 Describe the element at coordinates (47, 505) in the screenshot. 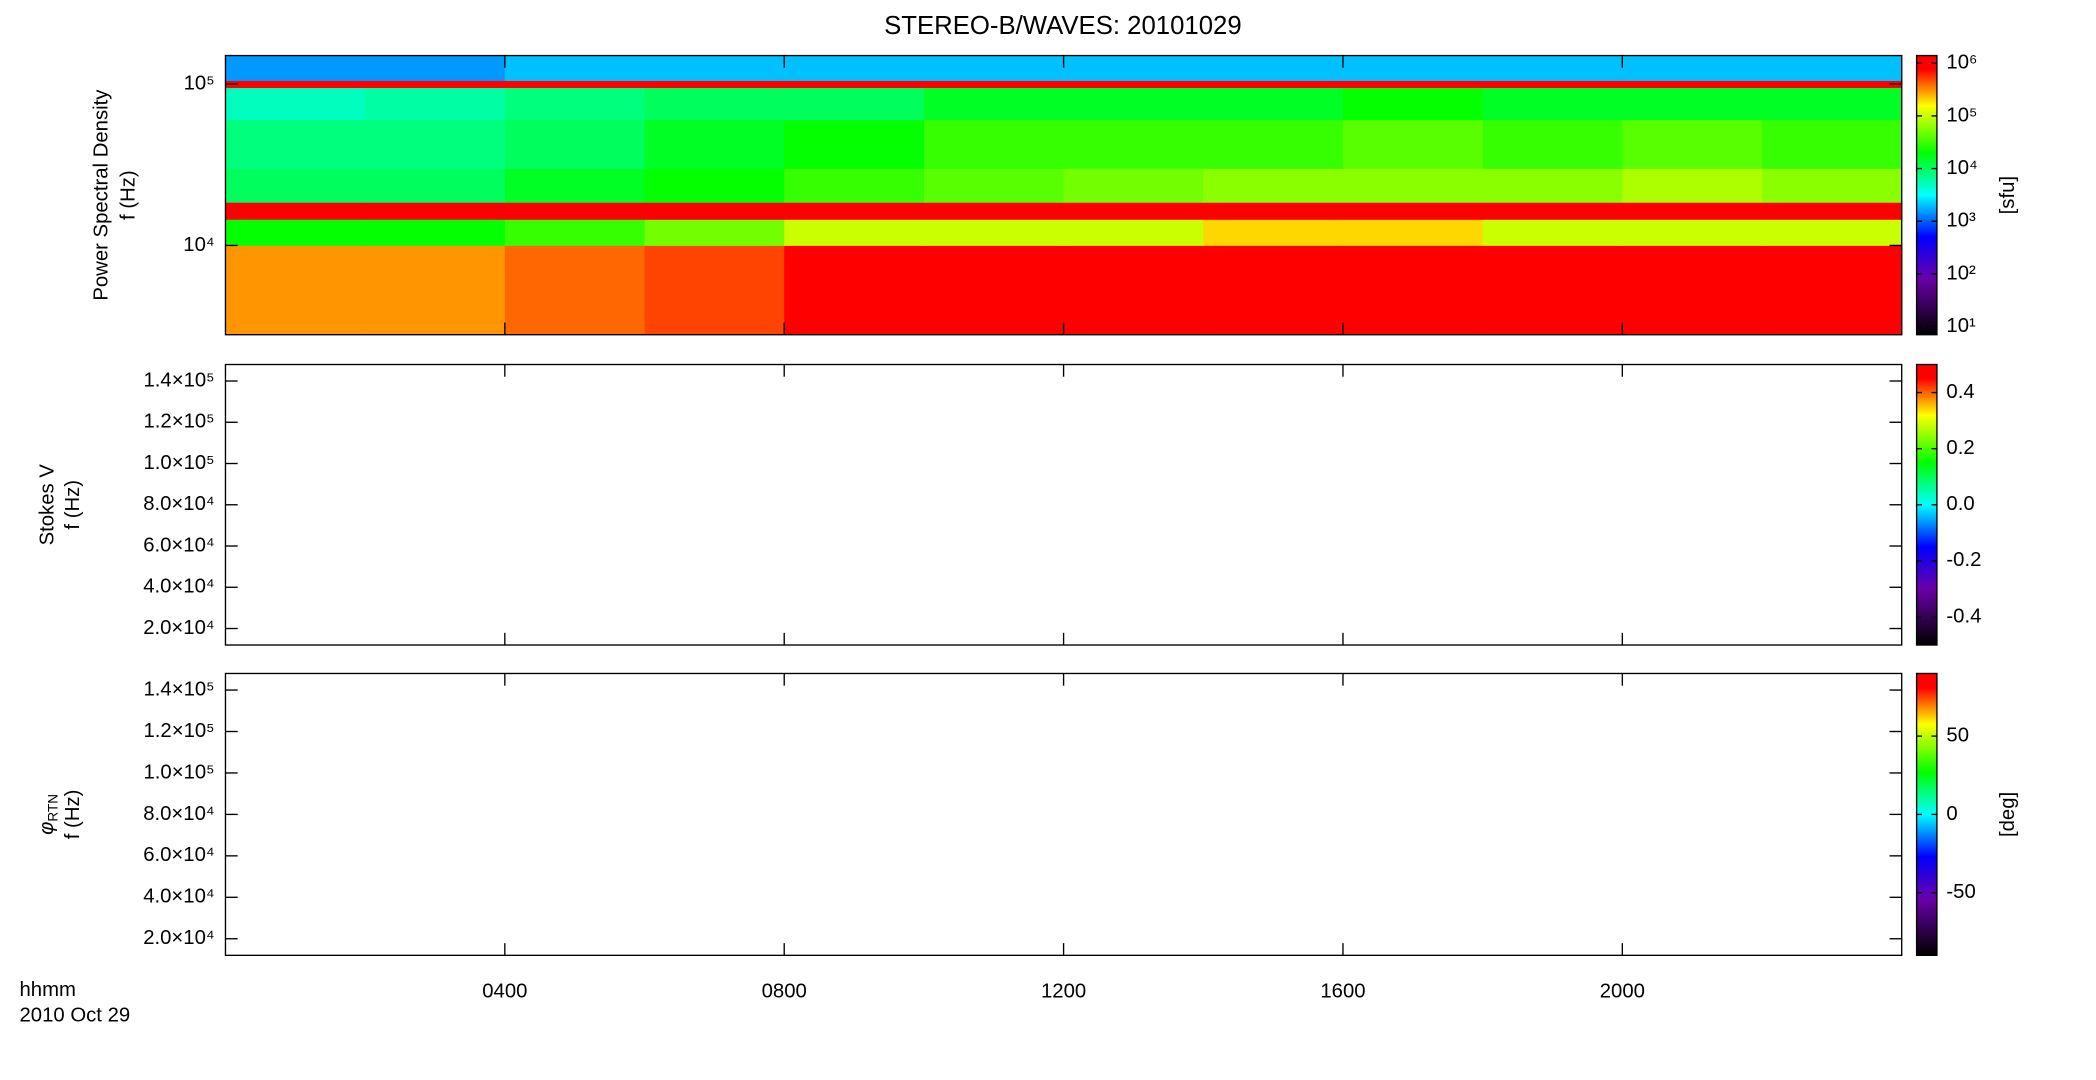

I see `y-axis-label: Stokes V` at that location.